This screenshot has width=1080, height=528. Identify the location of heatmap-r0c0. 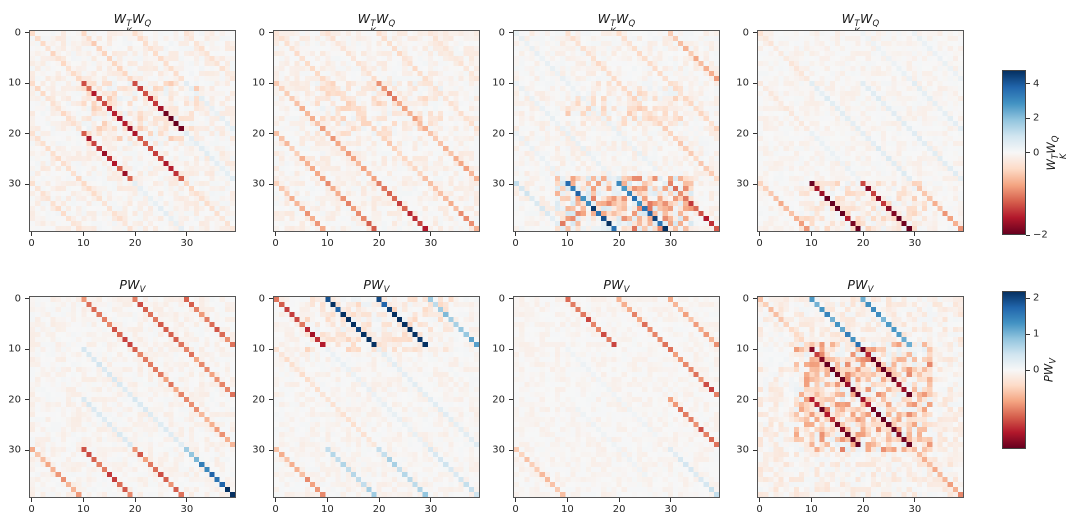
(132, 131).